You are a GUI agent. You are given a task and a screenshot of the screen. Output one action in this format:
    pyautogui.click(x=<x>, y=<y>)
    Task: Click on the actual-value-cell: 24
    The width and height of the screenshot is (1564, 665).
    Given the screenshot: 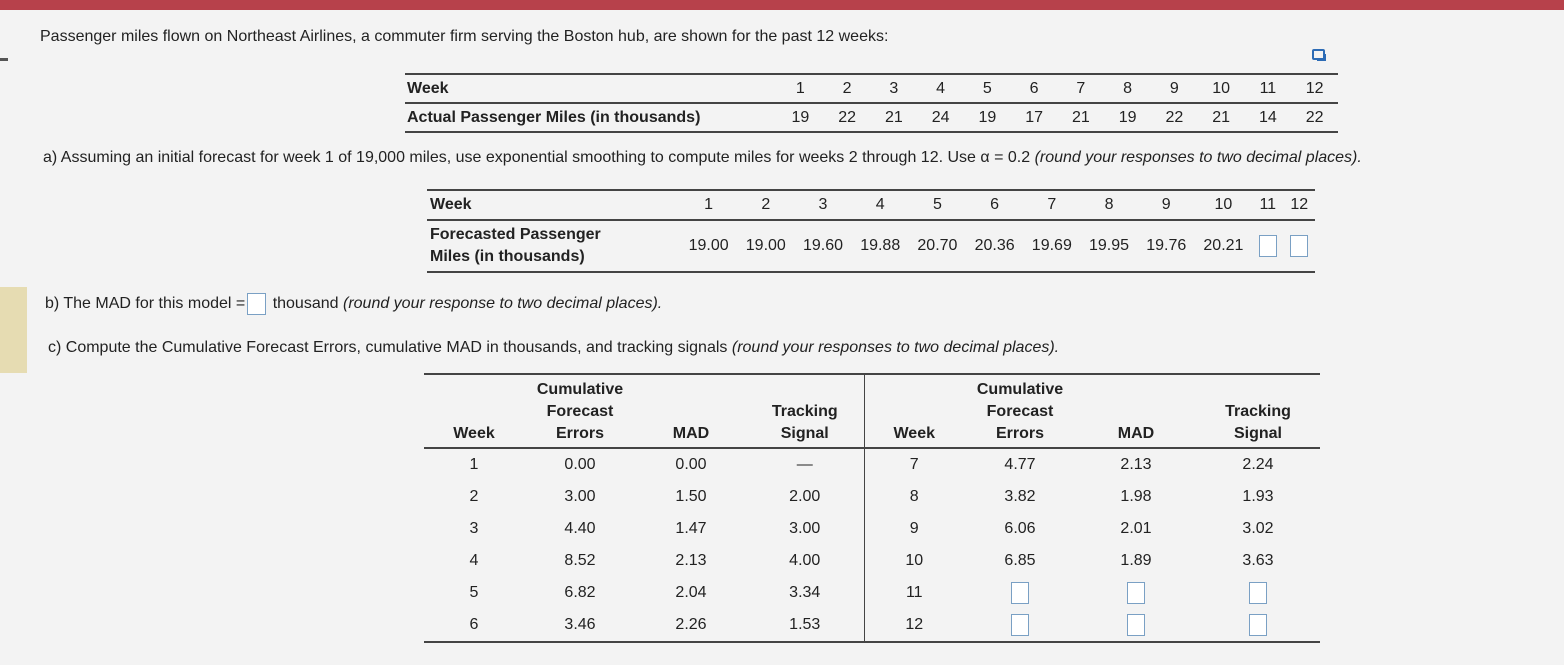 What is the action you would take?
    pyautogui.click(x=940, y=117)
    